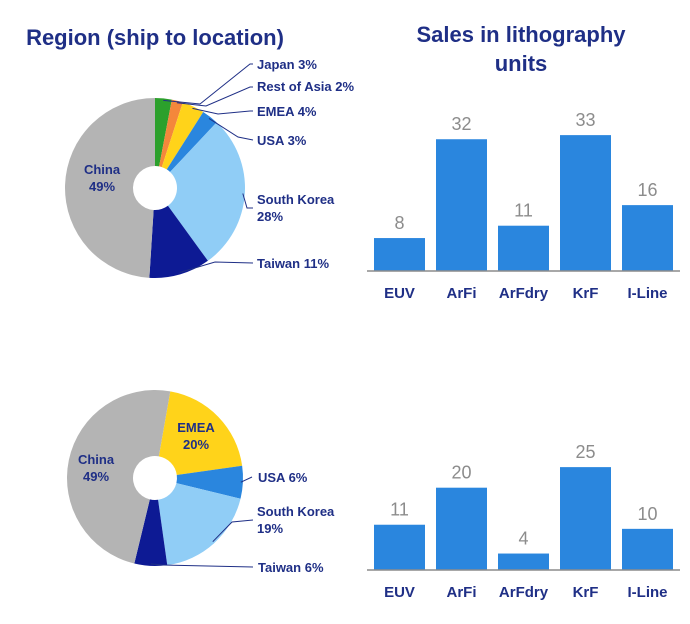  I want to click on pie-slice-japan, so click(163, 132).